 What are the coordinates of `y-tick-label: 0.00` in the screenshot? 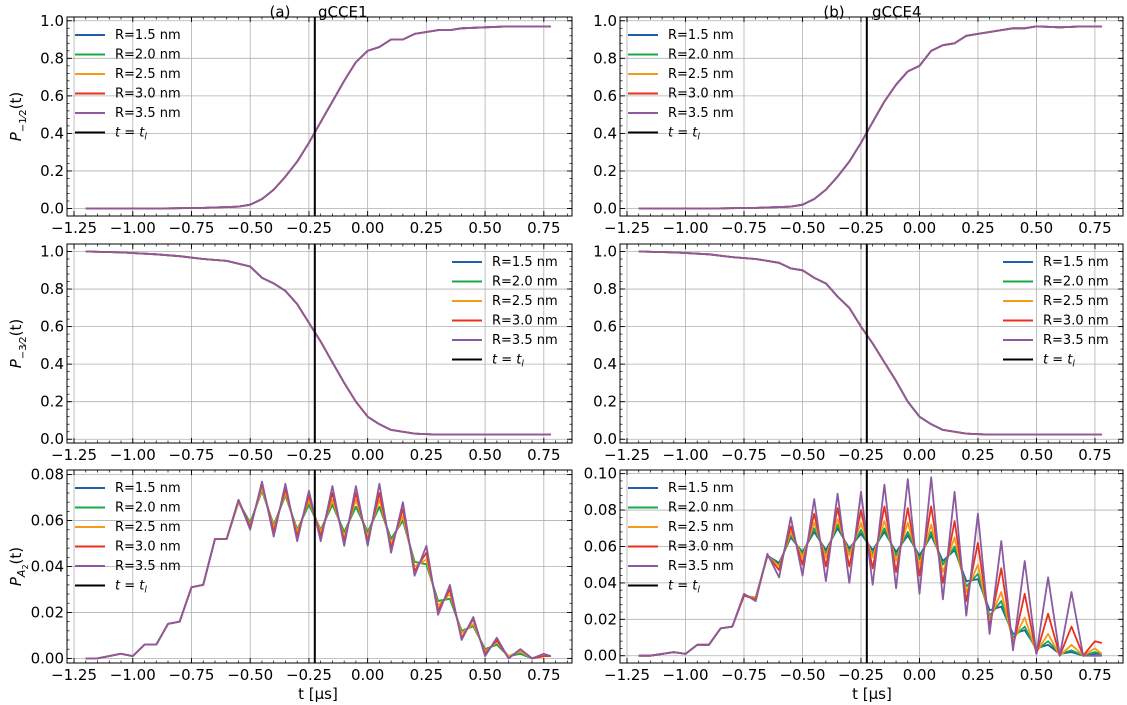 It's located at (600, 656).